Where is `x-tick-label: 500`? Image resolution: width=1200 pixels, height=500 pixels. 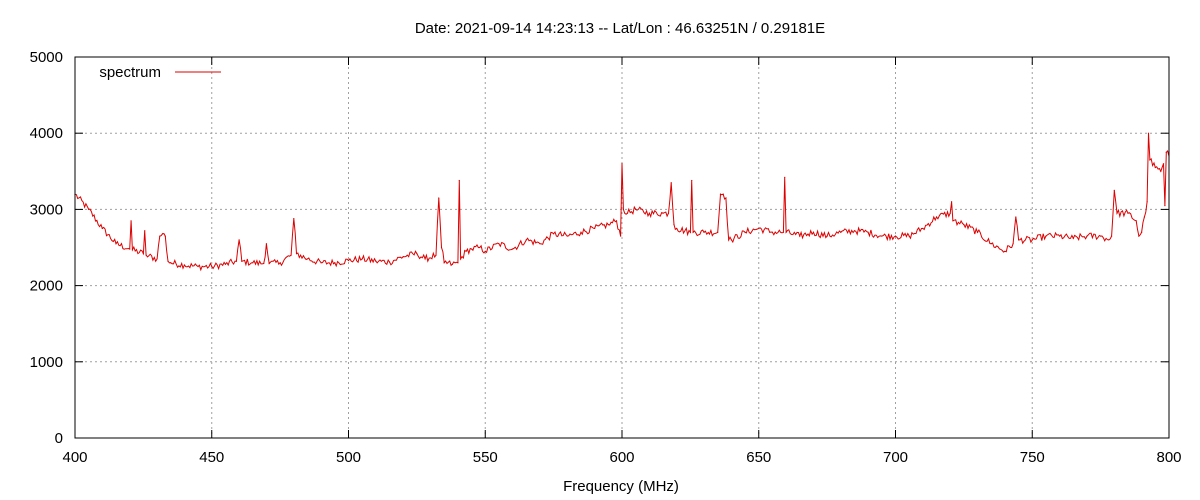 x-tick-label: 500 is located at coordinates (348, 457).